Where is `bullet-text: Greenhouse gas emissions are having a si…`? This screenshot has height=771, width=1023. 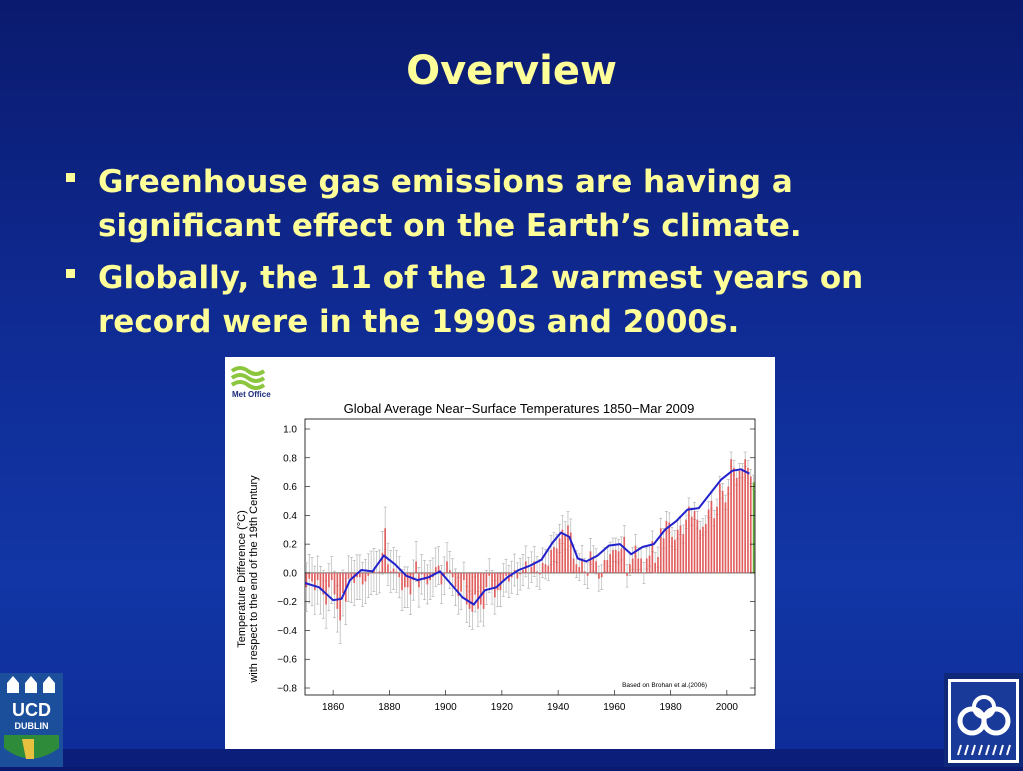
bullet-text: Greenhouse gas emissions are having a si… is located at coordinates (450, 204).